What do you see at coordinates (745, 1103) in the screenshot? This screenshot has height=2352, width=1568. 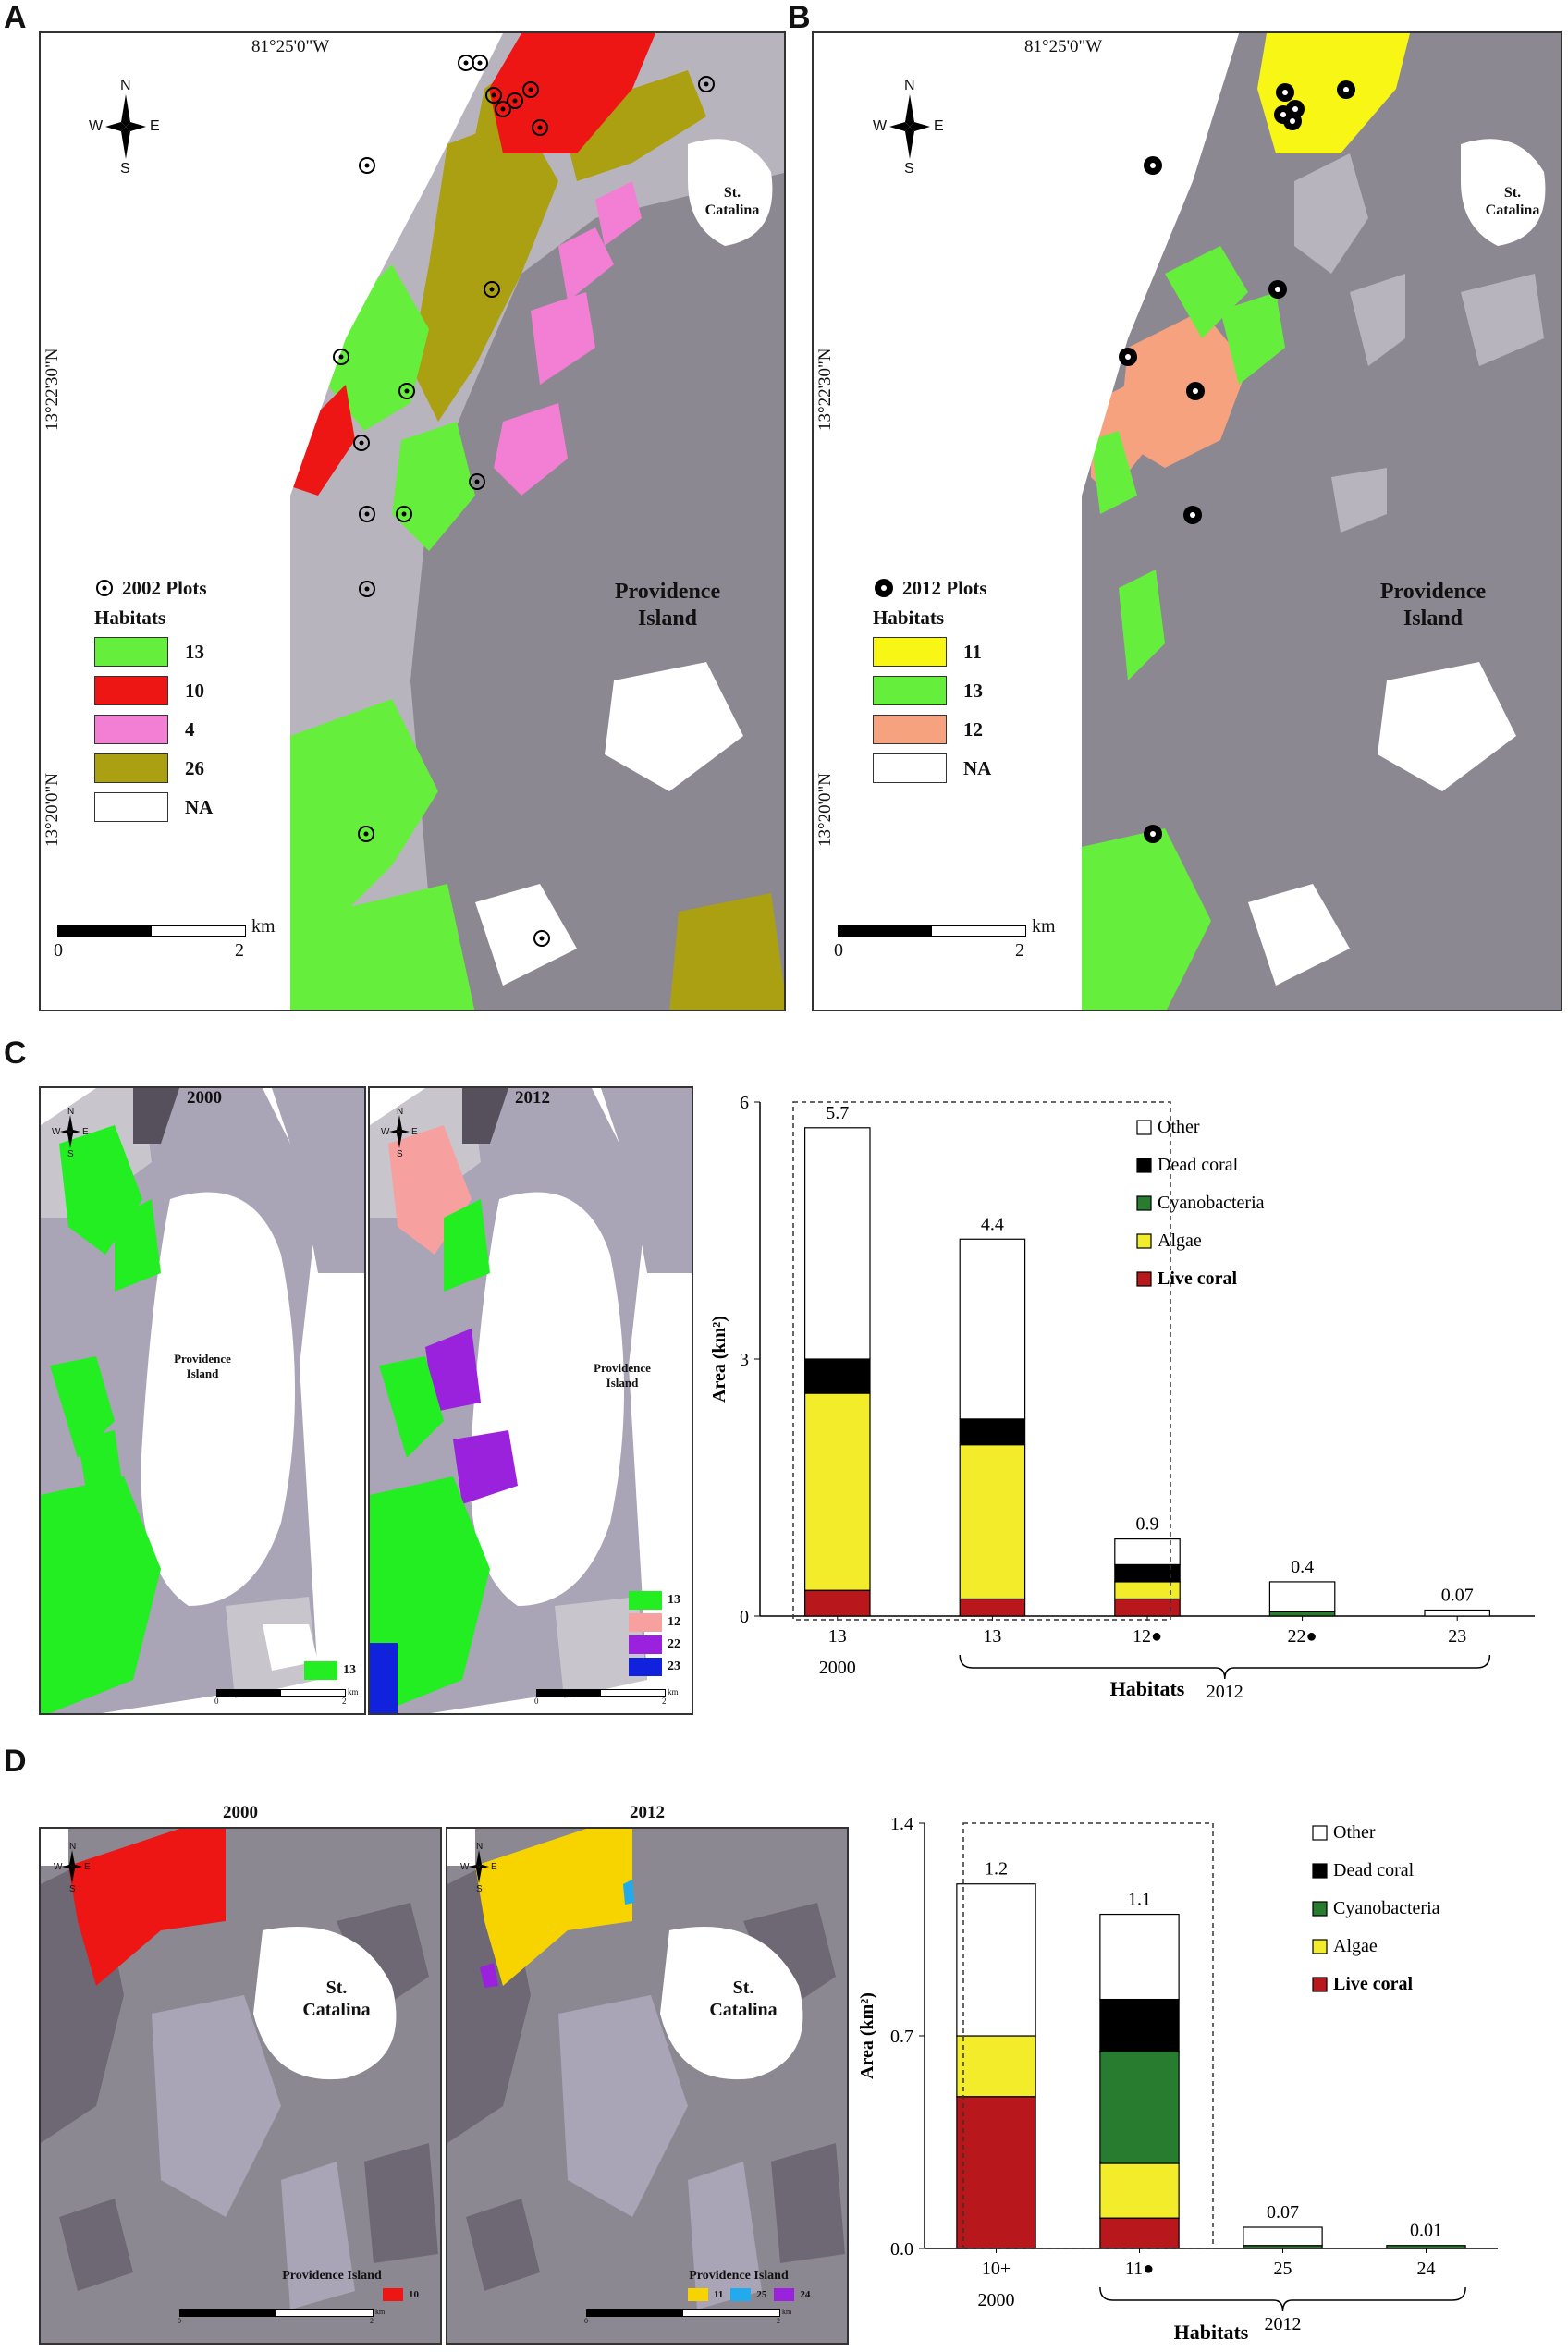 I see `y-tick-label: 6` at bounding box center [745, 1103].